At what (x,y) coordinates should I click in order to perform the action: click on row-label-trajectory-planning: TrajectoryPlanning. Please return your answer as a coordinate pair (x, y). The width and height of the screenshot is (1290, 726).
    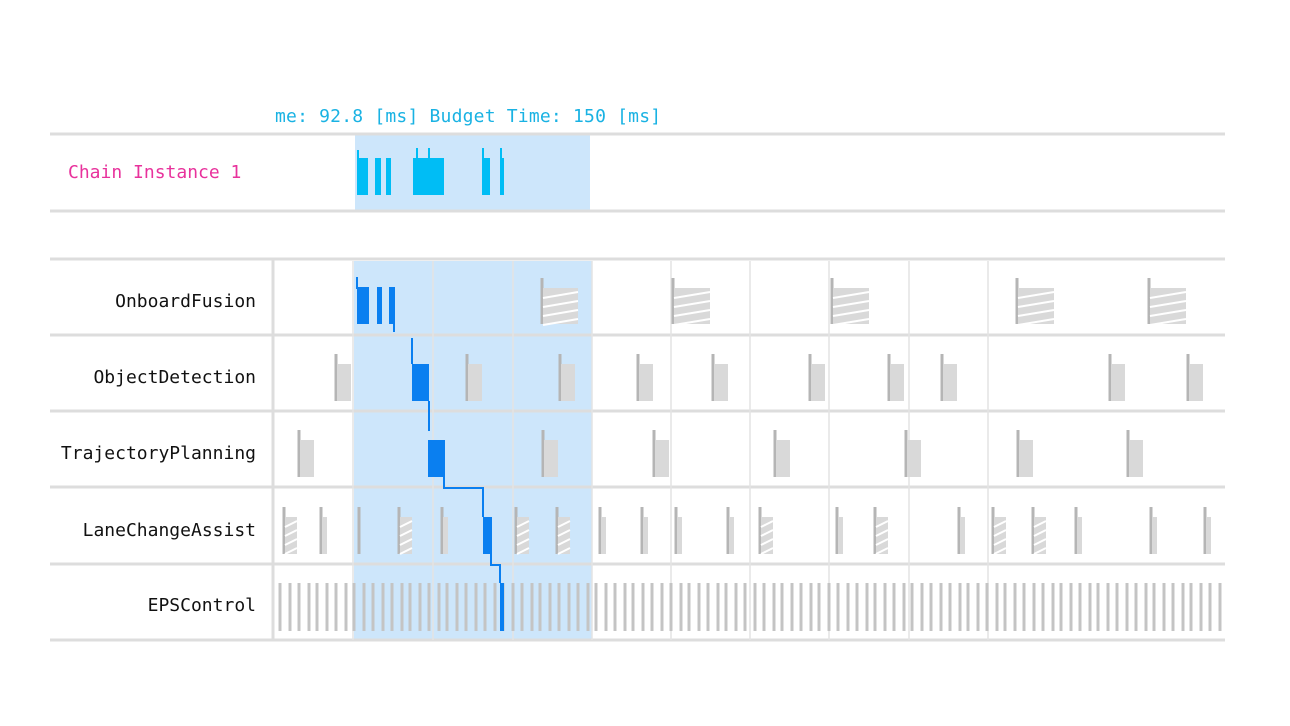
    Looking at the image, I should click on (158, 453).